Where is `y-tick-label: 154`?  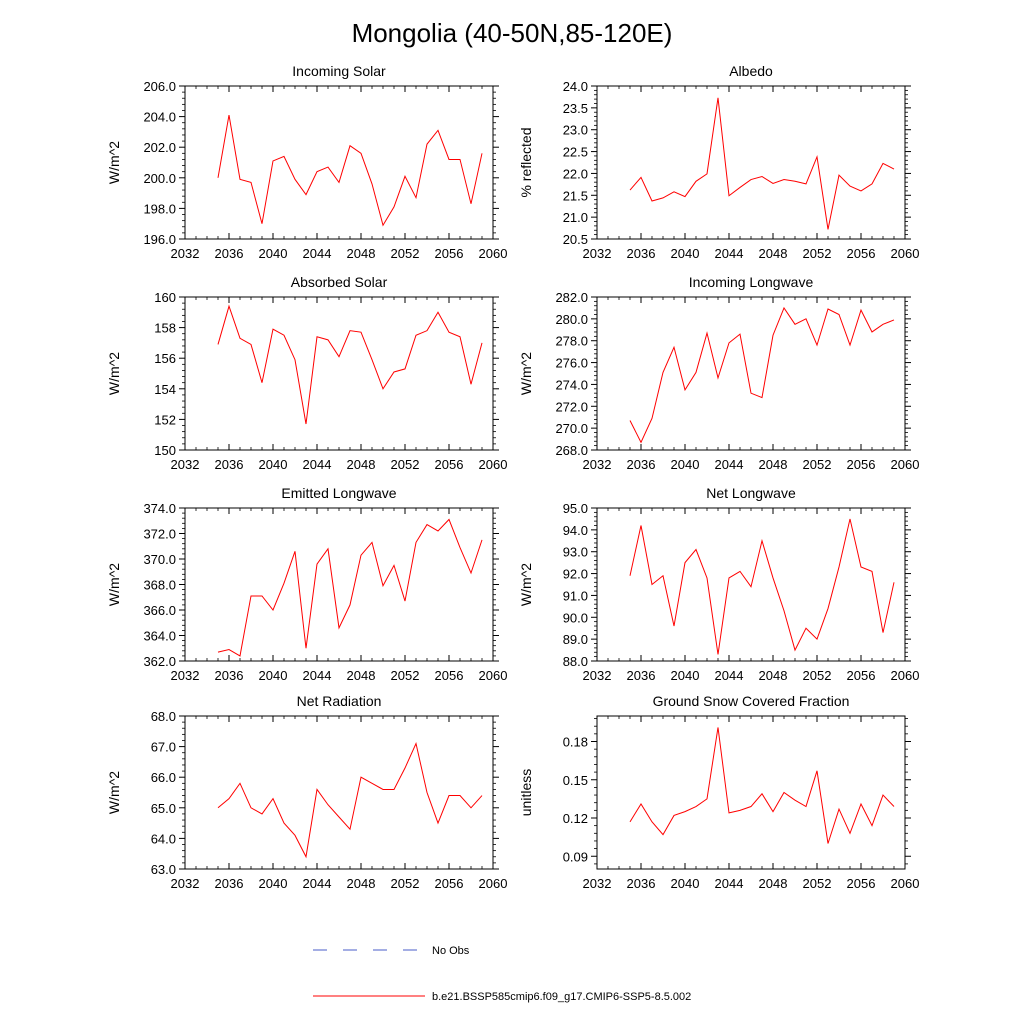
y-tick-label: 154 is located at coordinates (165, 389).